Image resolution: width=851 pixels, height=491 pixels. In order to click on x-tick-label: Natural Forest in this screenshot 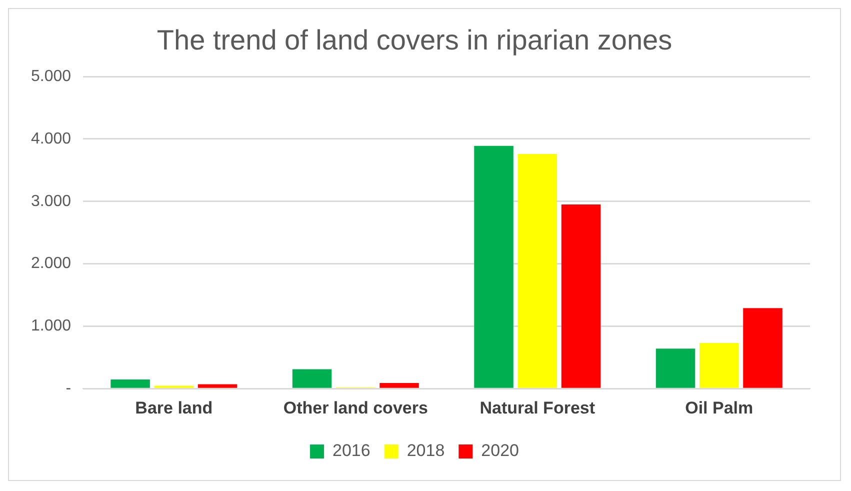, I will do `click(538, 408)`.